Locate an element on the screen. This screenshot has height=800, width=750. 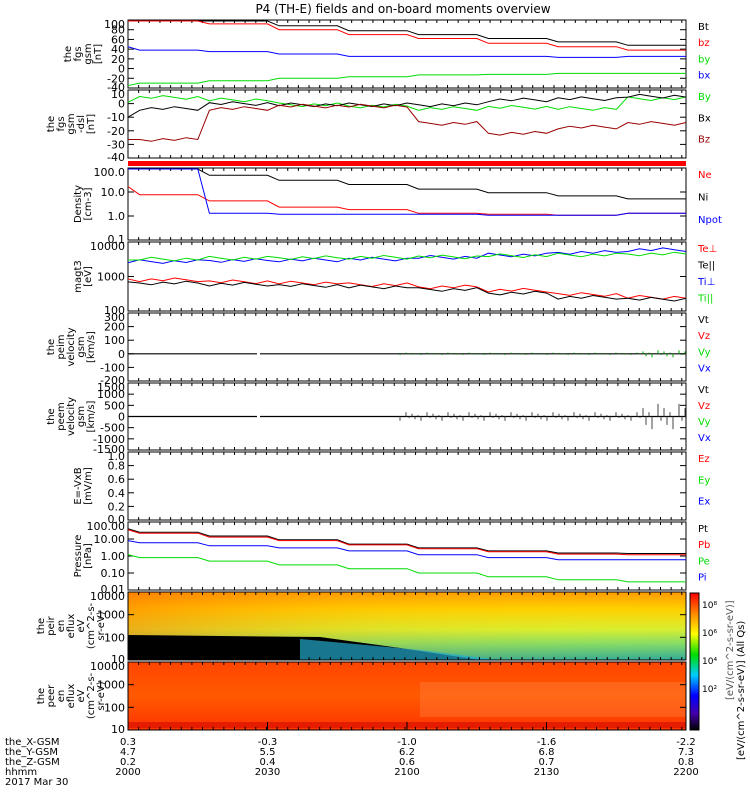
x-tick-label: 2030 is located at coordinates (267, 772).